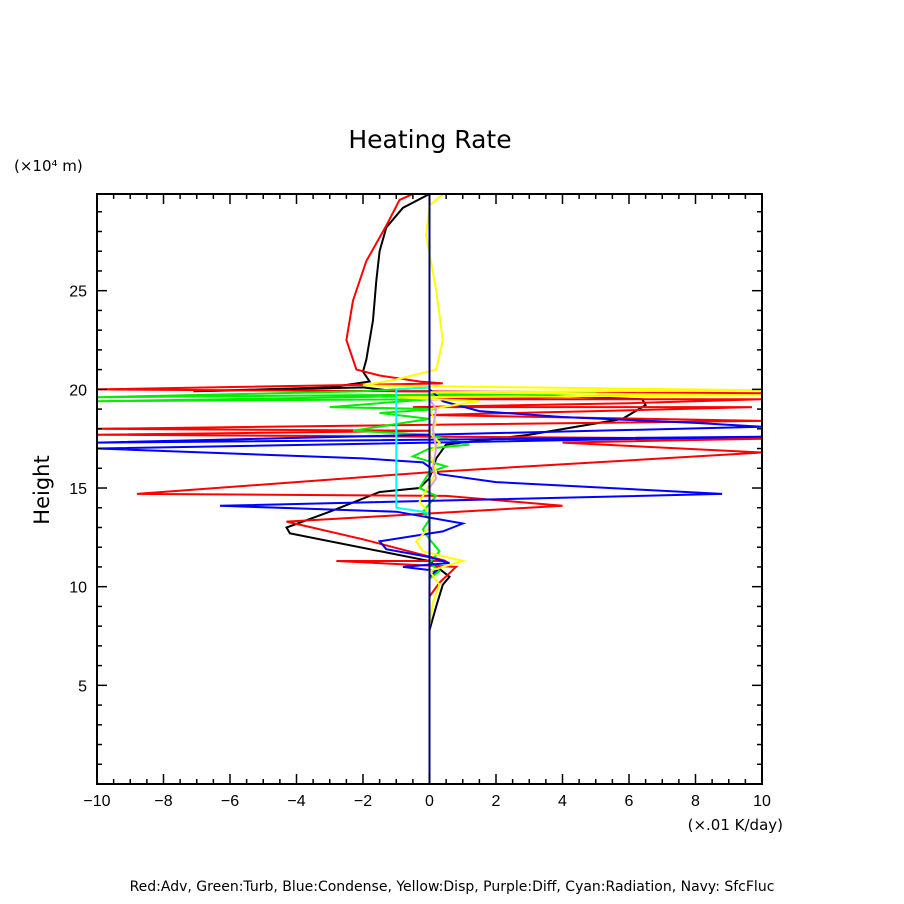  I want to click on x-tick-label: −6, so click(230, 801).